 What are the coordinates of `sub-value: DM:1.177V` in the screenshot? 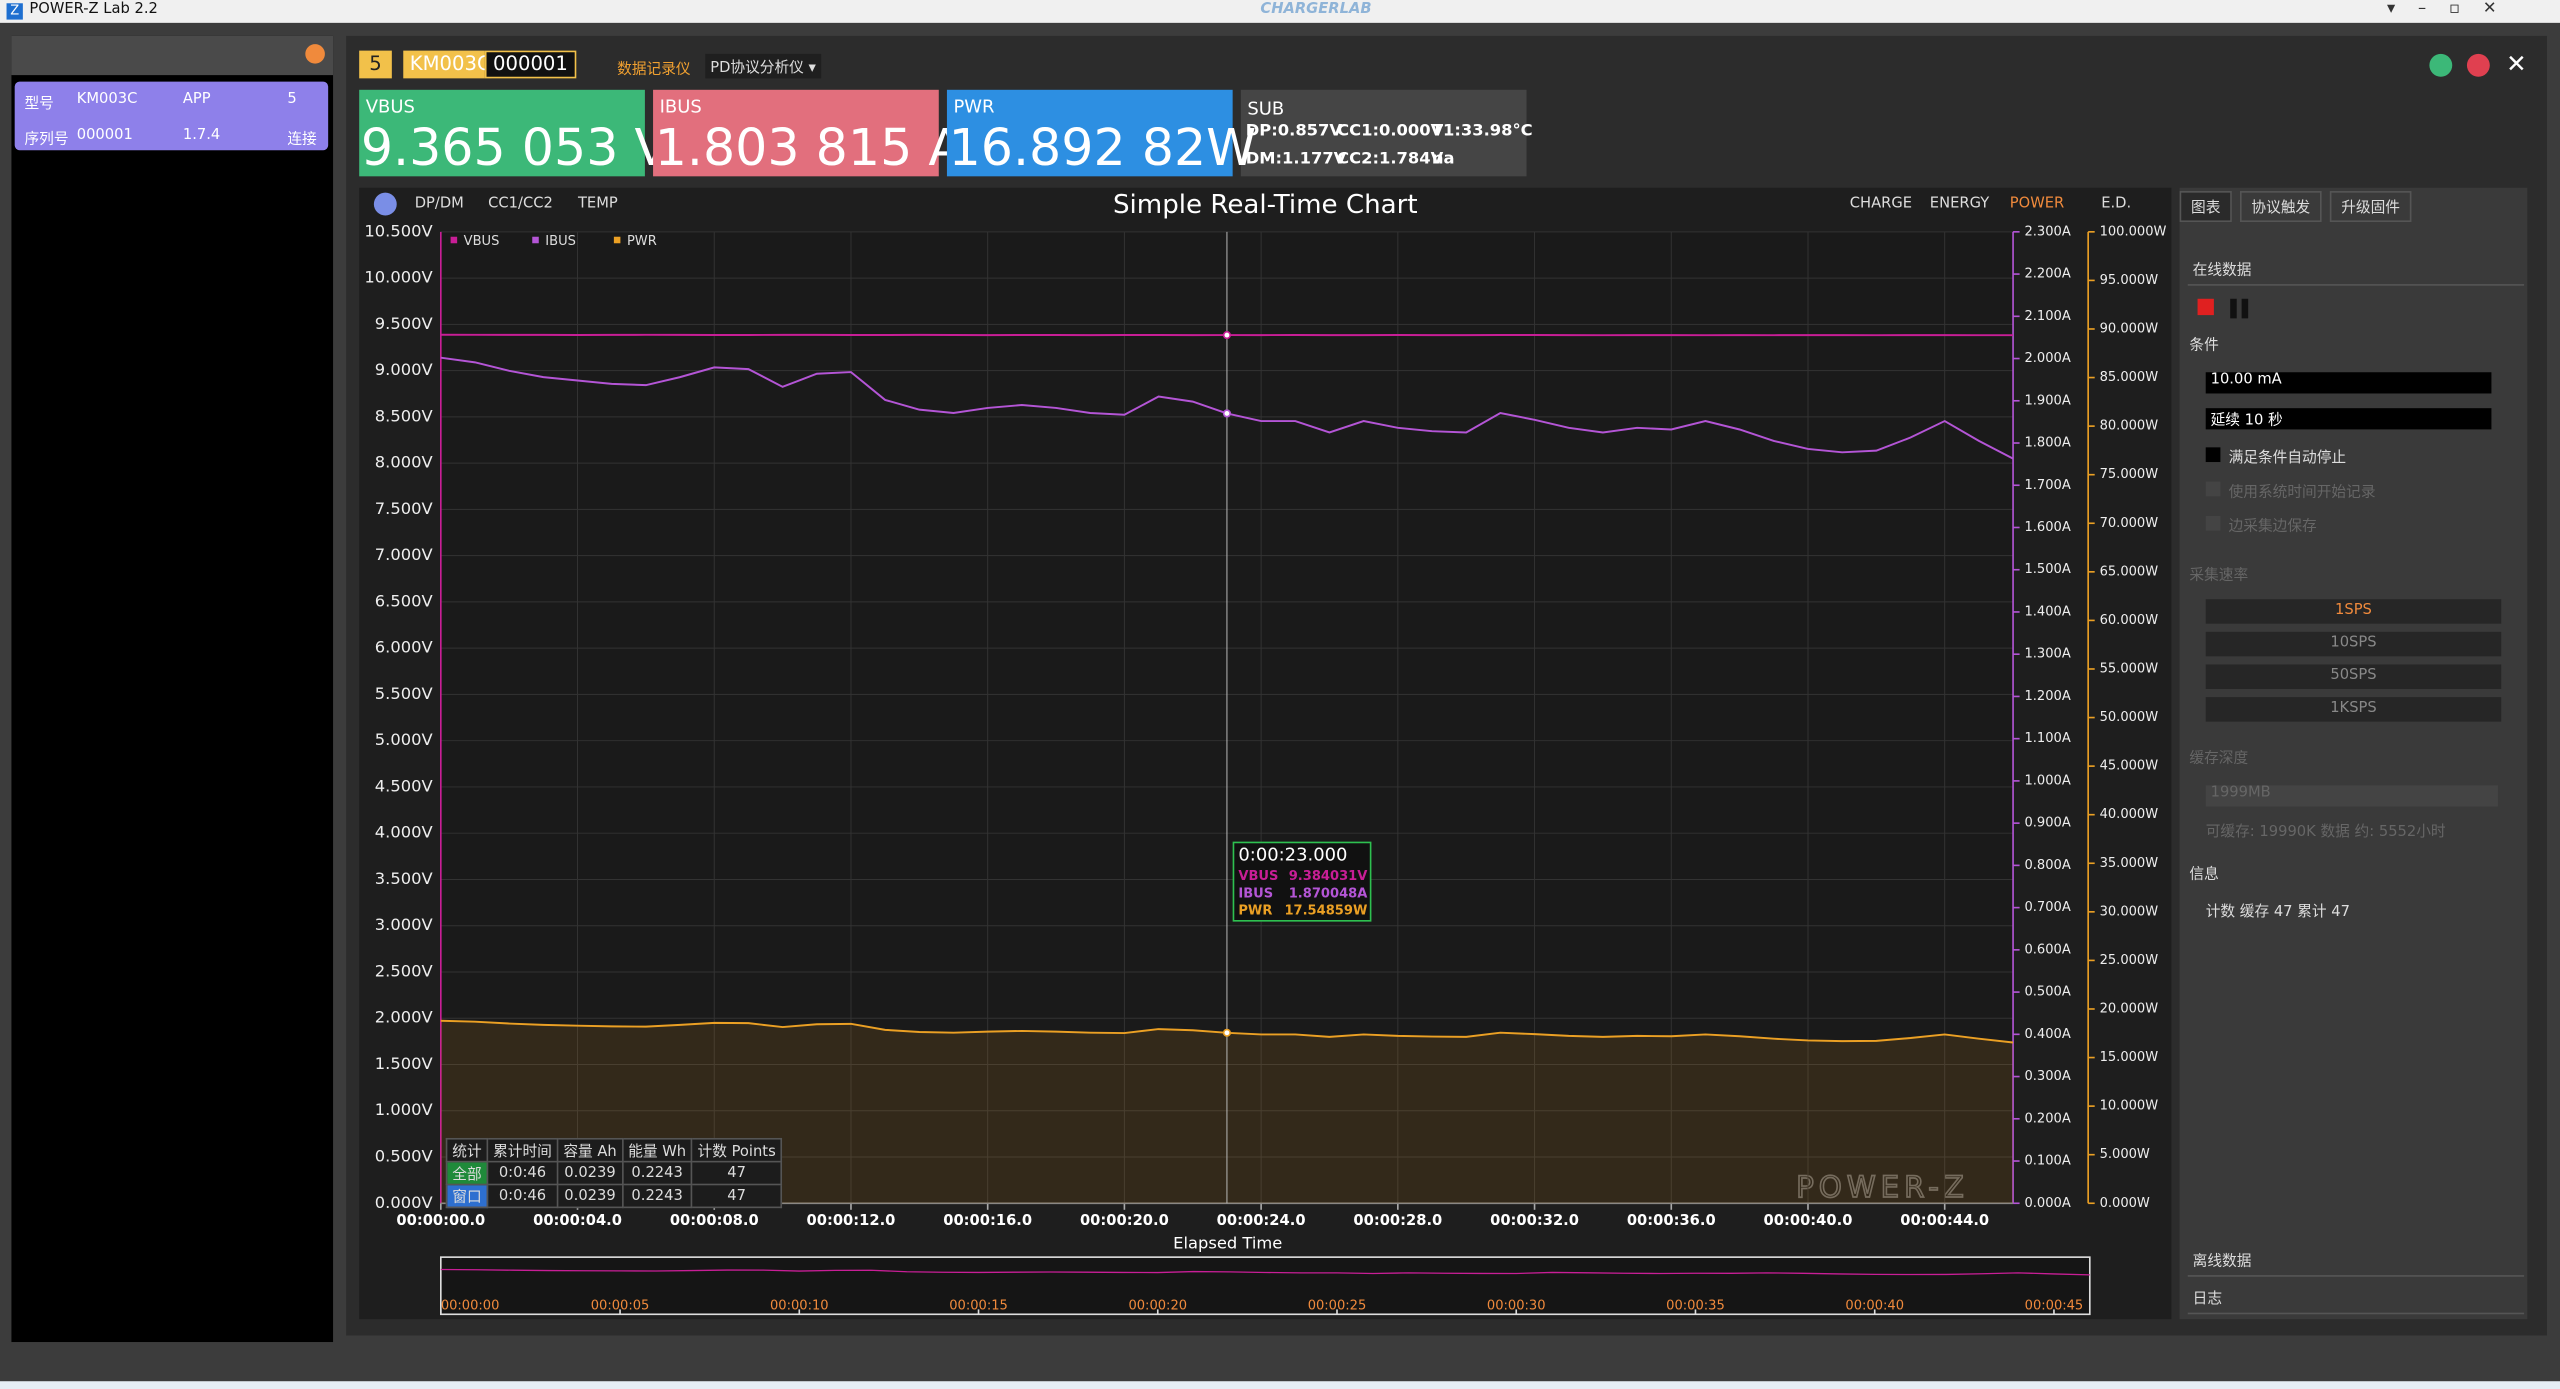 It's located at (1296, 159).